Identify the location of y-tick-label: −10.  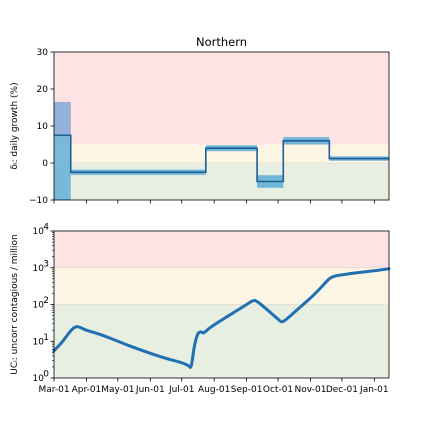
(38, 201).